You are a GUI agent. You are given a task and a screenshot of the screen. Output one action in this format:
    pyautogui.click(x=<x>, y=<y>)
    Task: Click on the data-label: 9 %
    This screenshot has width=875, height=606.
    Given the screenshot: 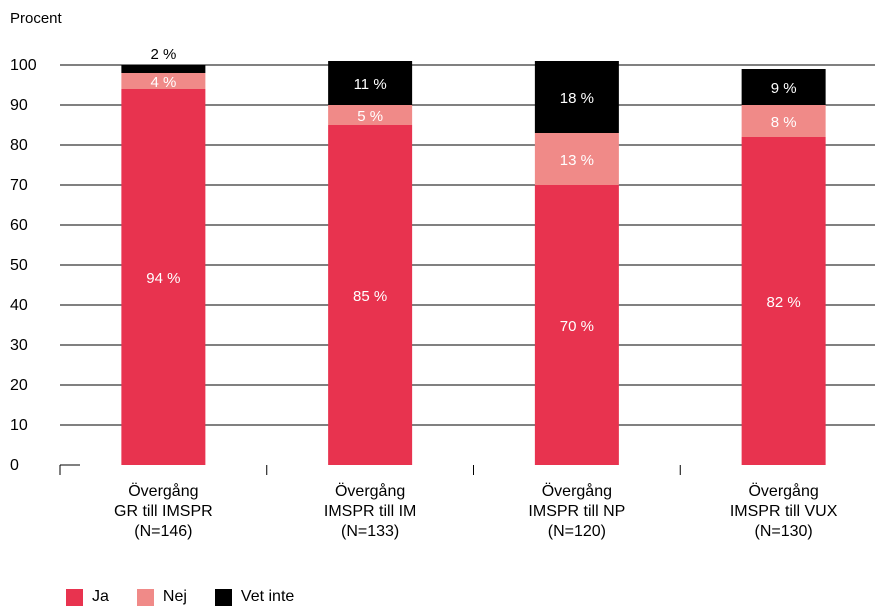 What is the action you would take?
    pyautogui.click(x=784, y=88)
    